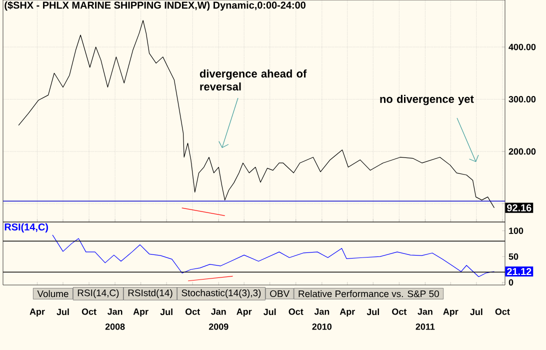  Describe the element at coordinates (513, 256) in the screenshot. I see `y-tick-label: 50` at that location.